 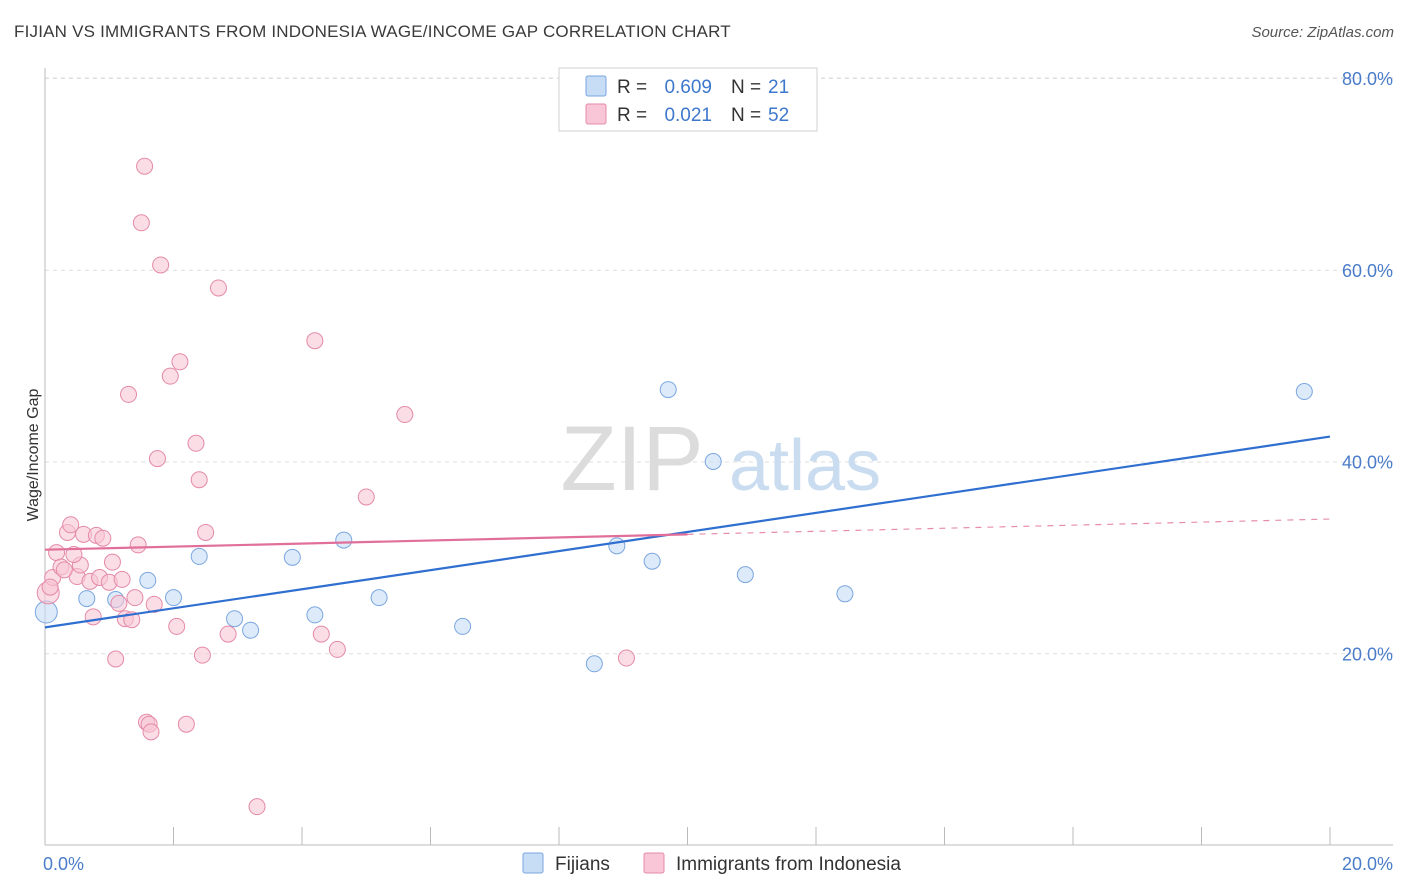 What do you see at coordinates (688, 115) in the screenshot?
I see `legend-r-value: 0.021` at bounding box center [688, 115].